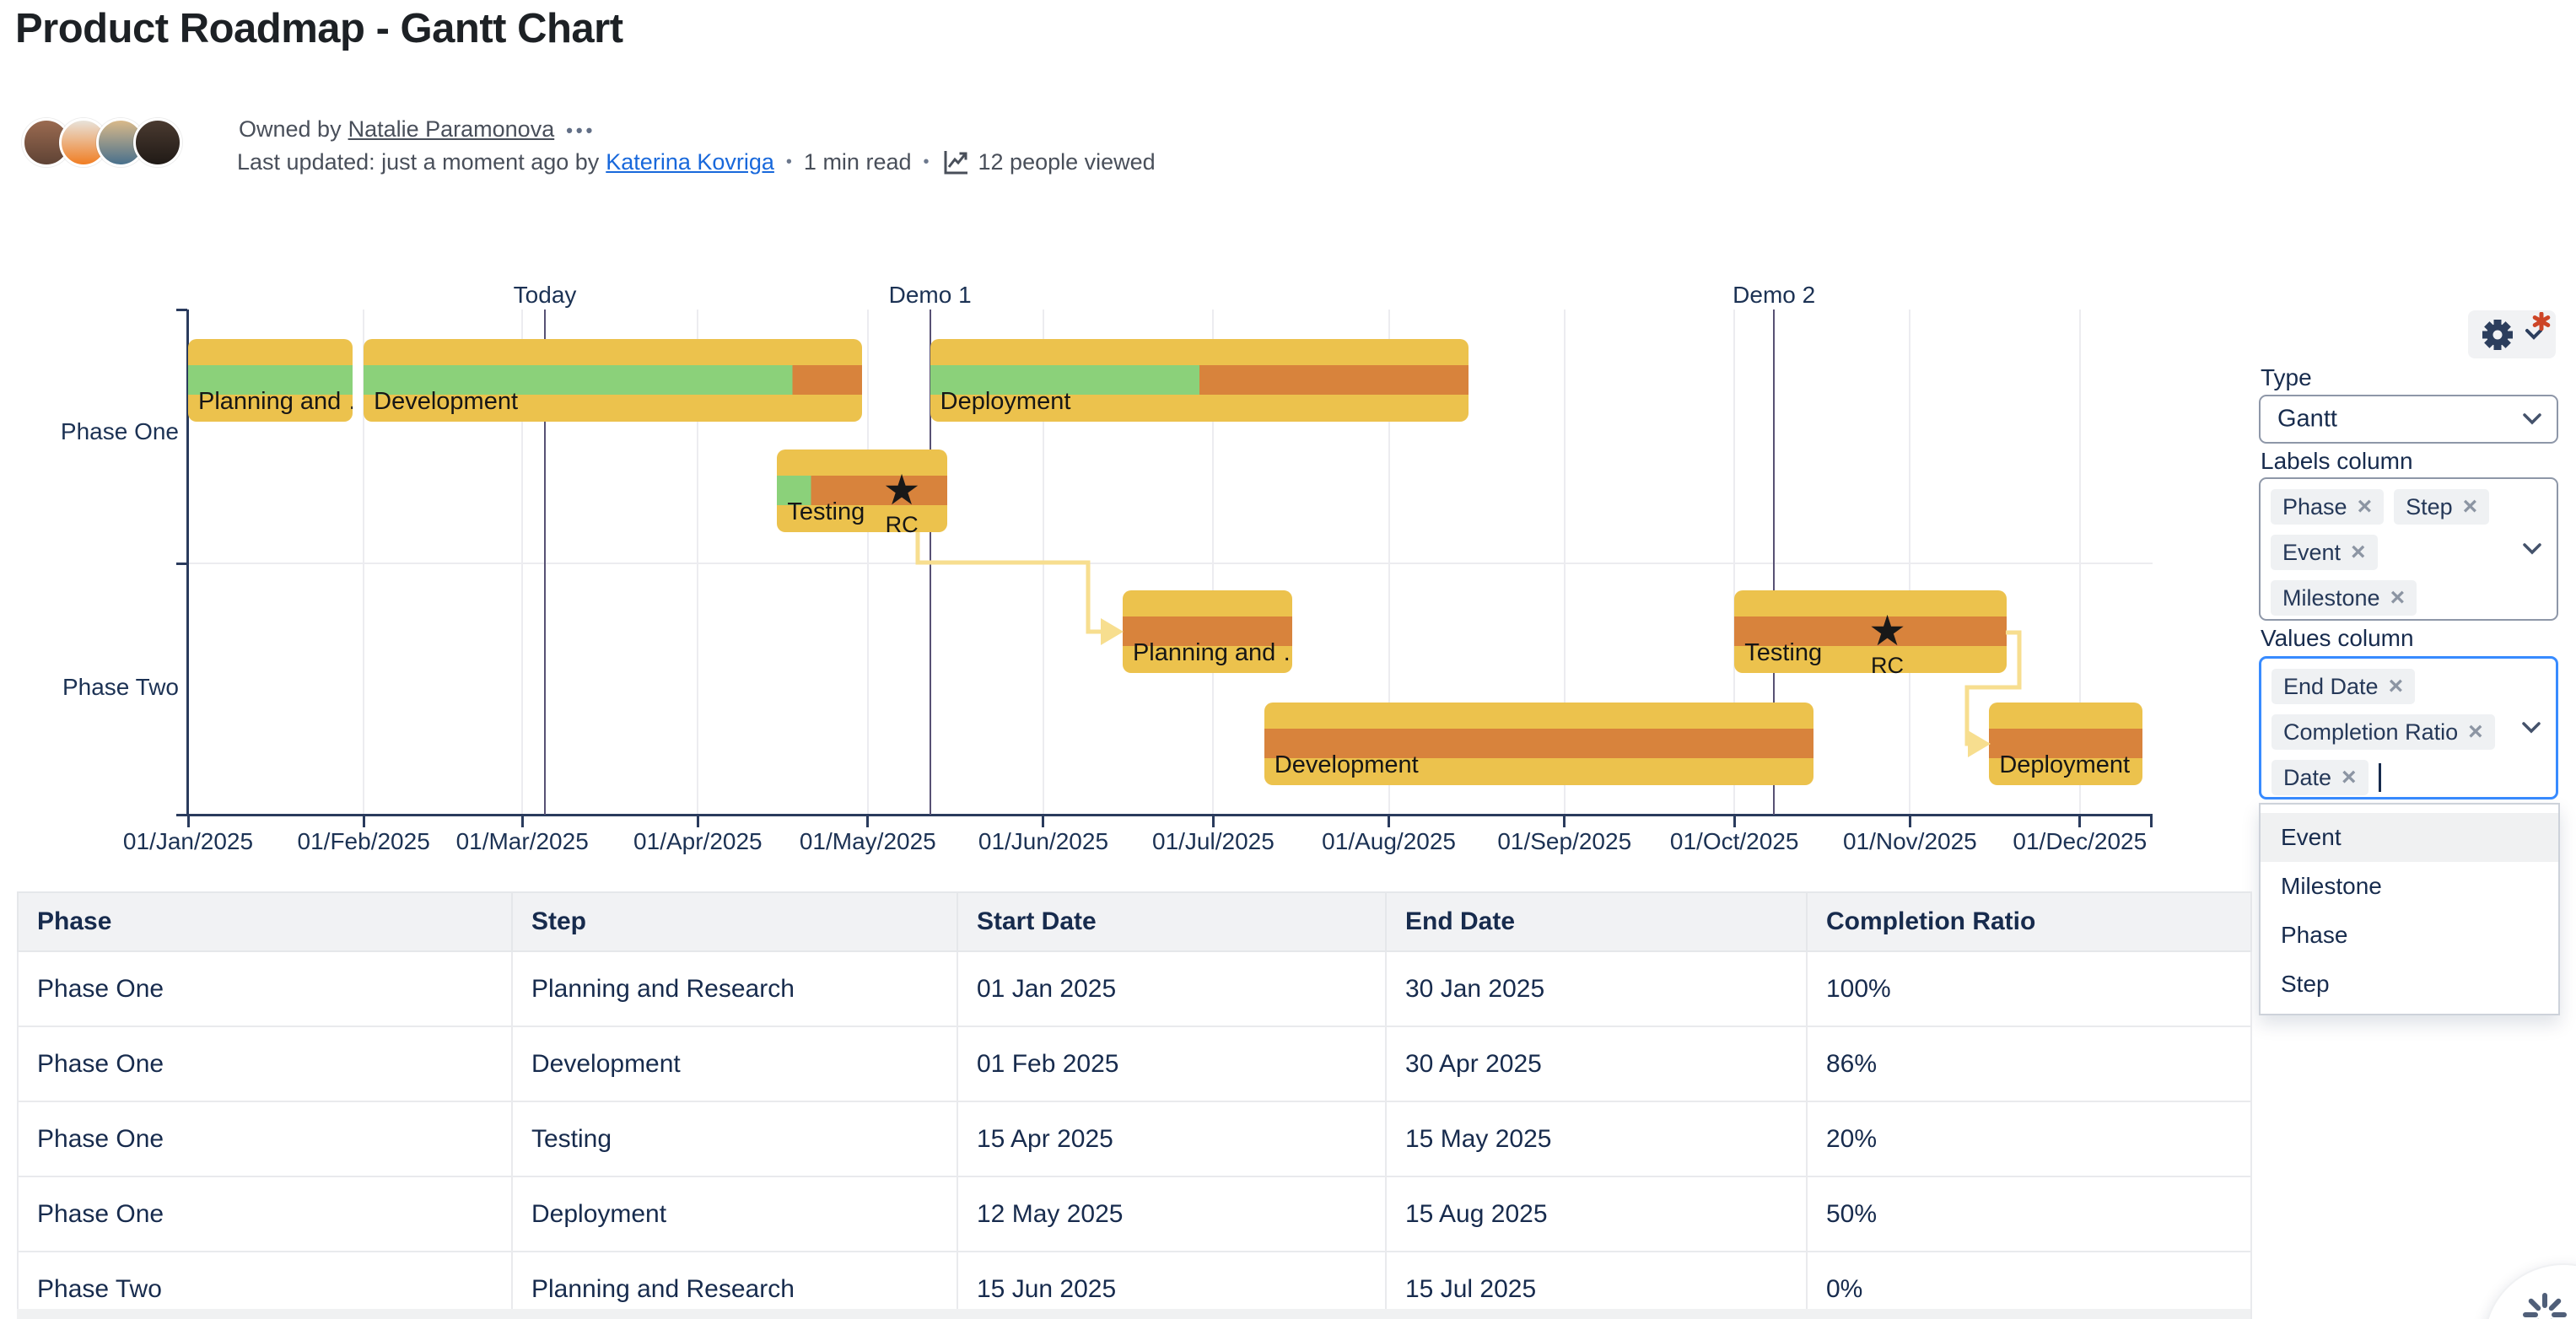 The width and height of the screenshot is (2576, 1319). Describe the element at coordinates (1596, 989) in the screenshot. I see `table-cell: 30 Jan 2025` at that location.